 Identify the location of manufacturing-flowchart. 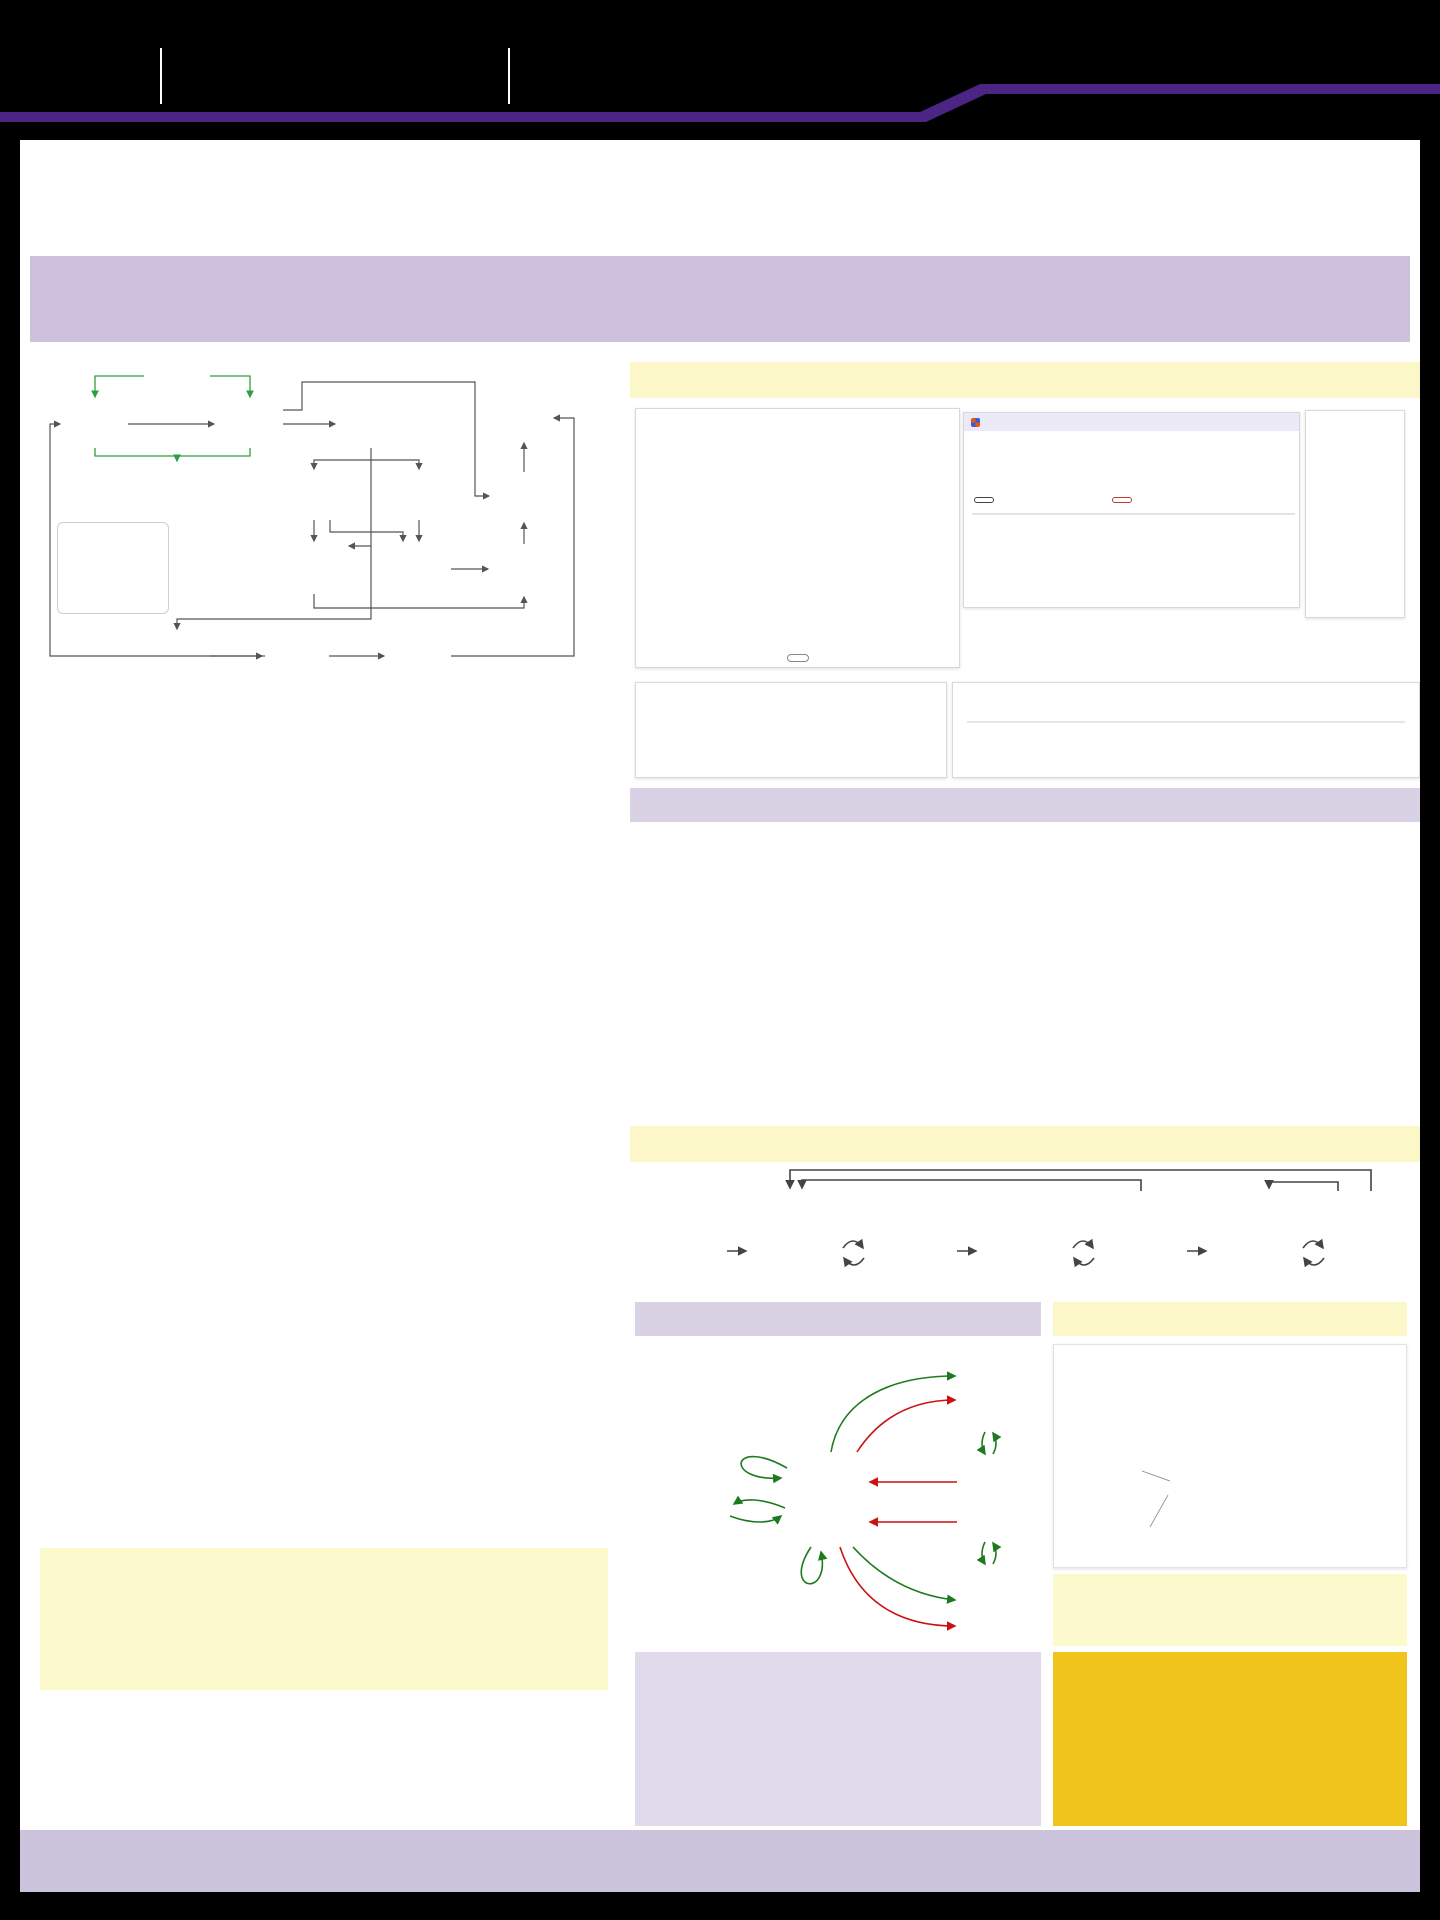
(1026, 1232).